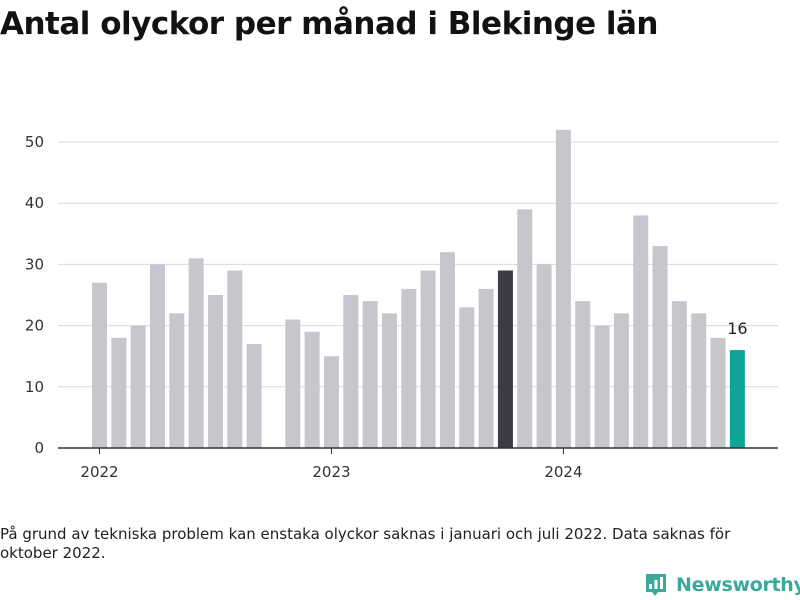 The width and height of the screenshot is (800, 600). Describe the element at coordinates (656, 585) in the screenshot. I see `newsworthy-logo-icon` at that location.